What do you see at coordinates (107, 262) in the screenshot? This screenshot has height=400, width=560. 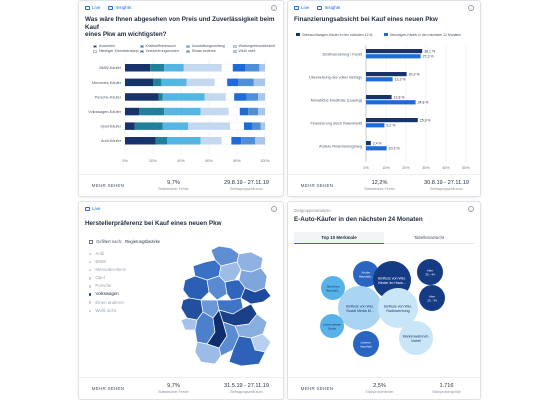 I see `brand-item: BMW` at bounding box center [107, 262].